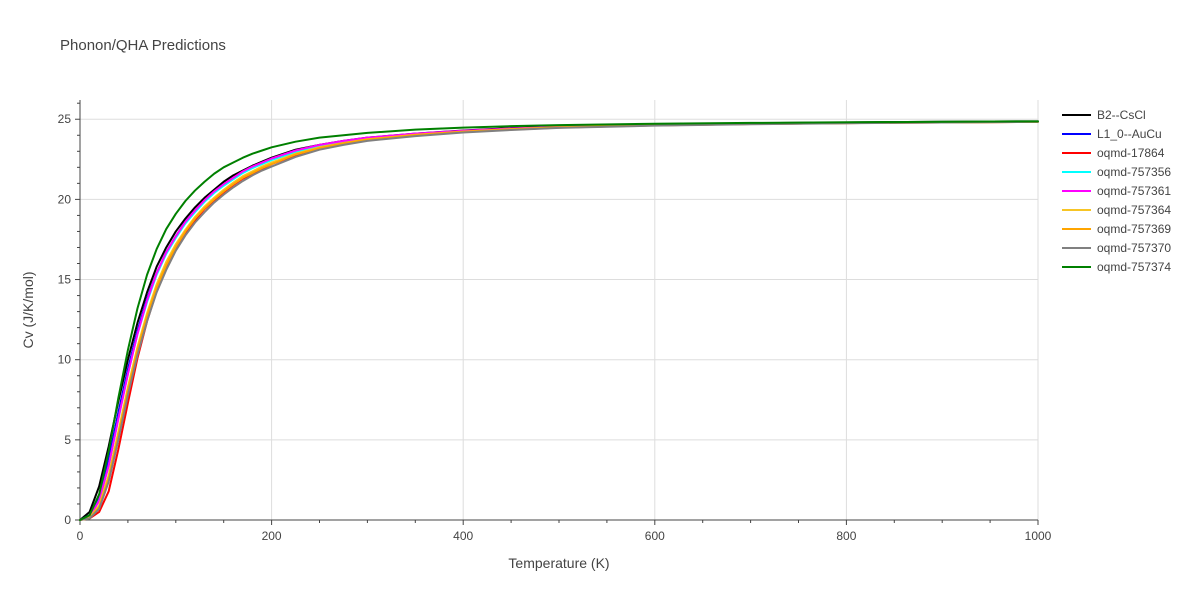 This screenshot has width=1200, height=600. Describe the element at coordinates (67, 440) in the screenshot. I see `y-tick-label: 5` at that location.